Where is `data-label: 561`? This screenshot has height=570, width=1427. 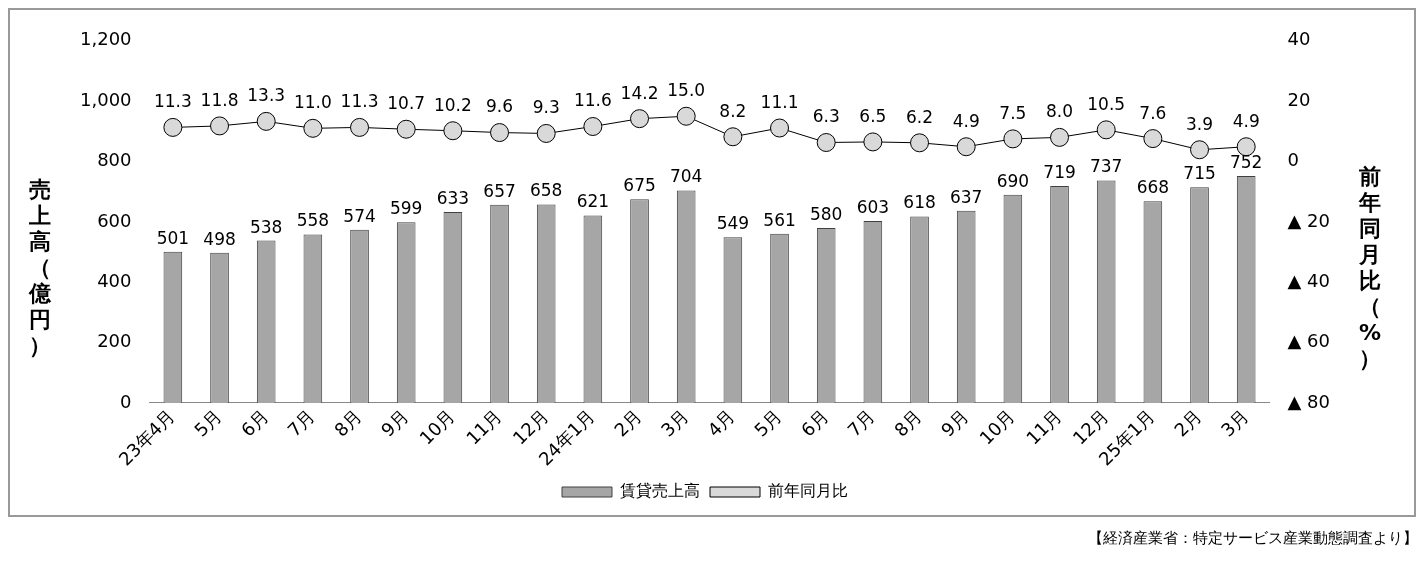 data-label: 561 is located at coordinates (779, 219).